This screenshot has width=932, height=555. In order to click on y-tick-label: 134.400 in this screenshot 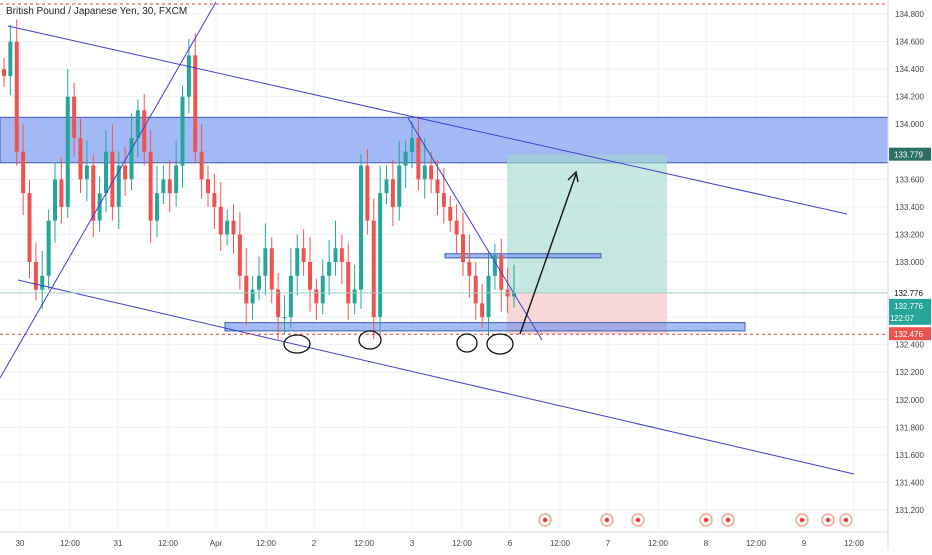, I will do `click(909, 69)`.